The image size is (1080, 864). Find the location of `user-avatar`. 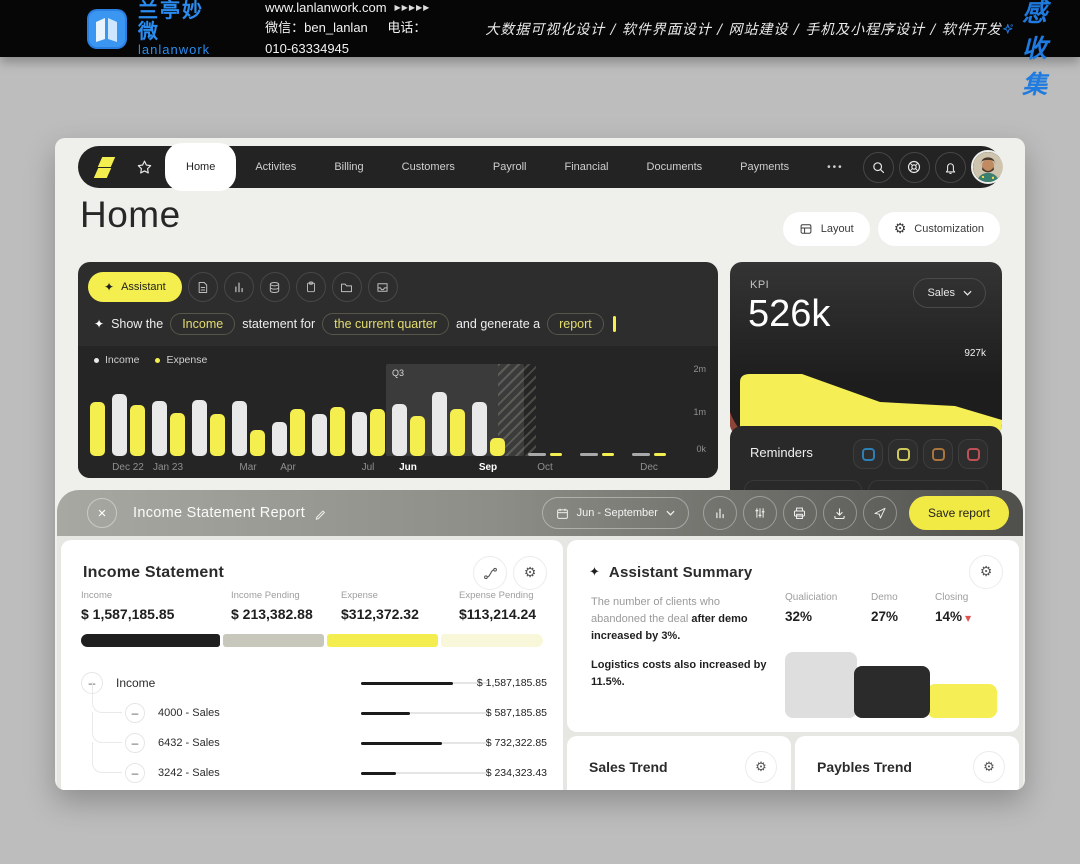

user-avatar is located at coordinates (987, 167).